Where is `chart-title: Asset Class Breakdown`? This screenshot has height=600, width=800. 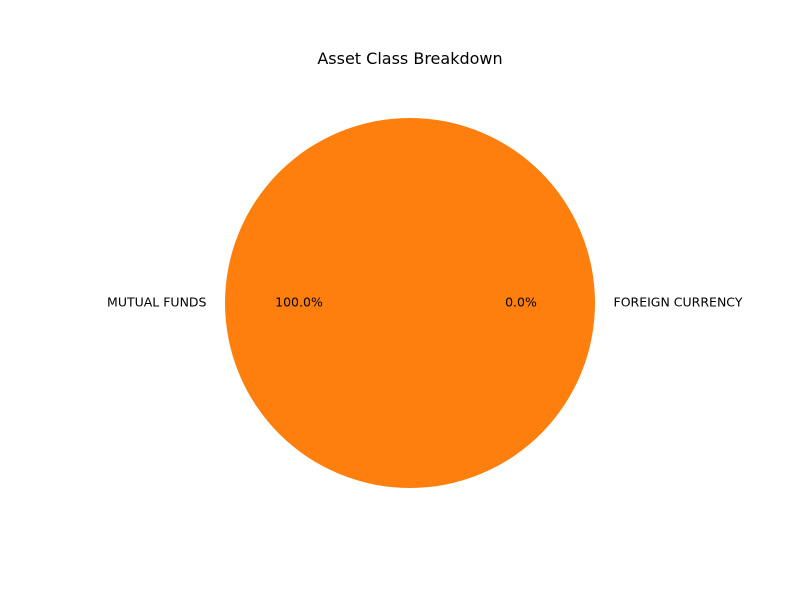 chart-title: Asset Class Breakdown is located at coordinates (409, 58).